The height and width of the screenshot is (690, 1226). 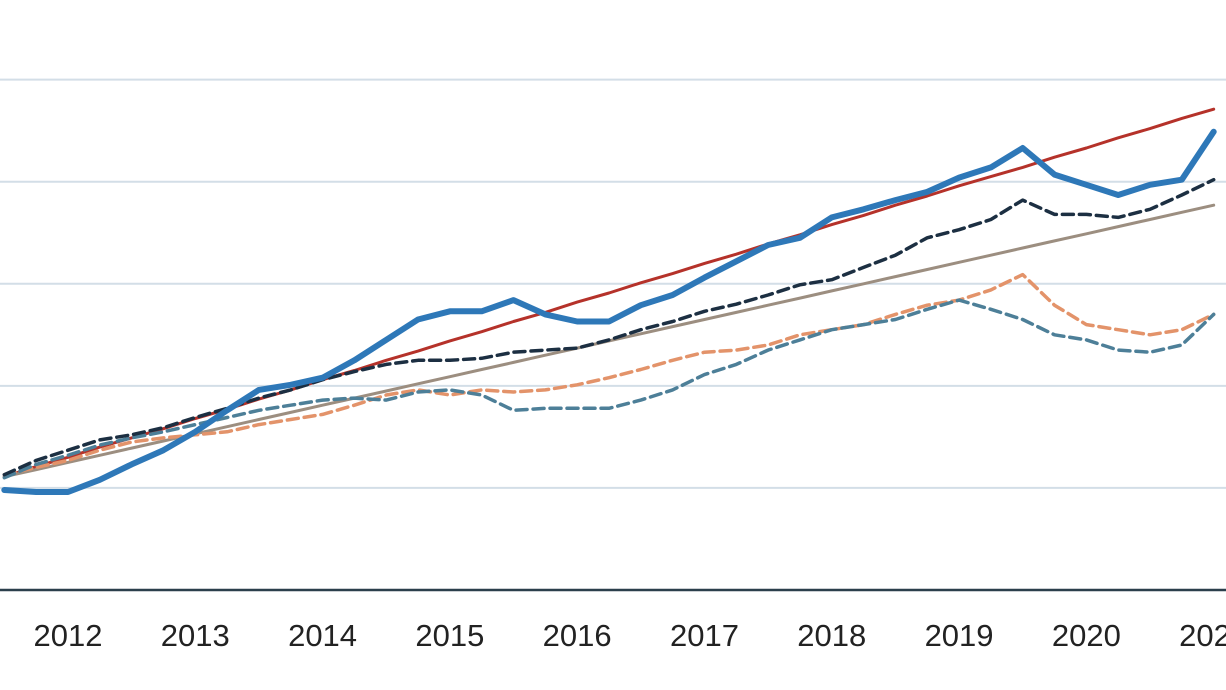 What do you see at coordinates (195, 635) in the screenshot?
I see `x-tick-label: 2013` at bounding box center [195, 635].